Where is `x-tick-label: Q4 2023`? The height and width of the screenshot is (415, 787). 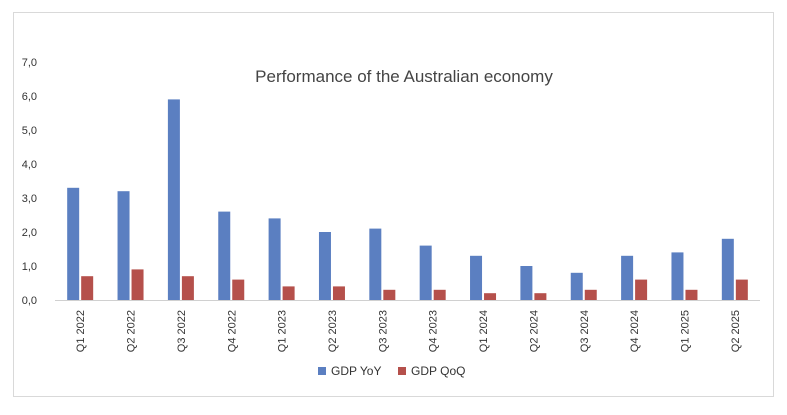 x-tick-label: Q4 2023 is located at coordinates (434, 331).